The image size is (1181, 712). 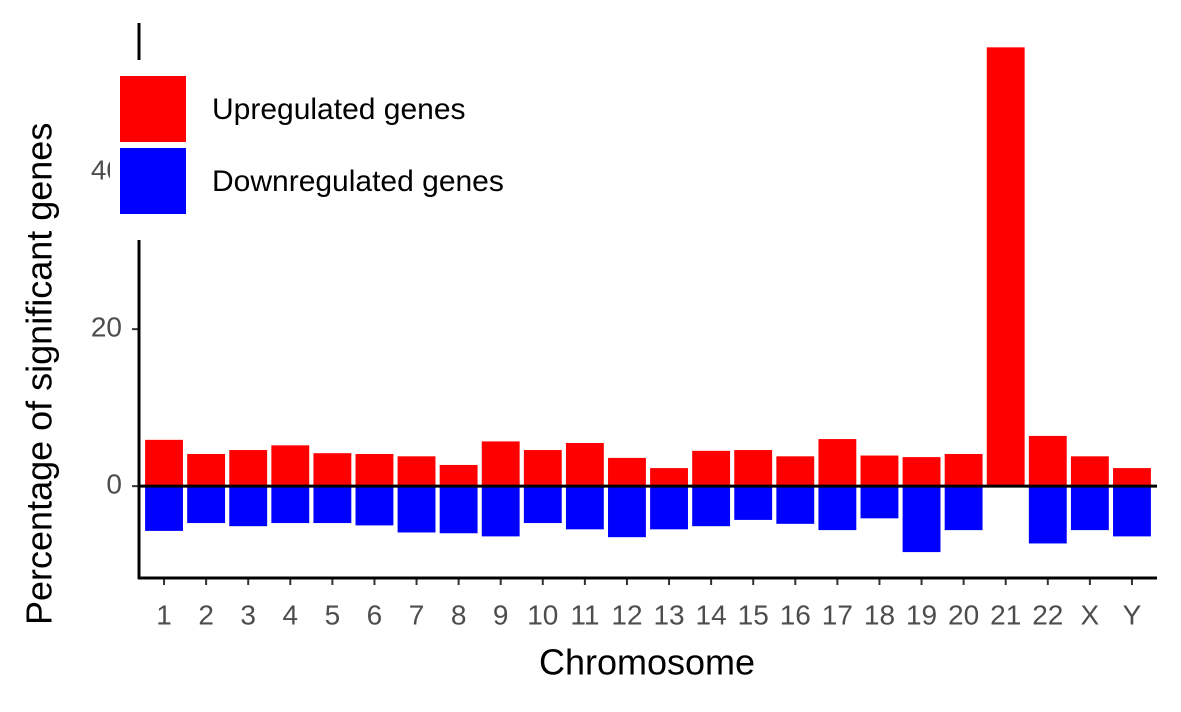 What do you see at coordinates (358, 181) in the screenshot?
I see `legend-label: Downregulated genes` at bounding box center [358, 181].